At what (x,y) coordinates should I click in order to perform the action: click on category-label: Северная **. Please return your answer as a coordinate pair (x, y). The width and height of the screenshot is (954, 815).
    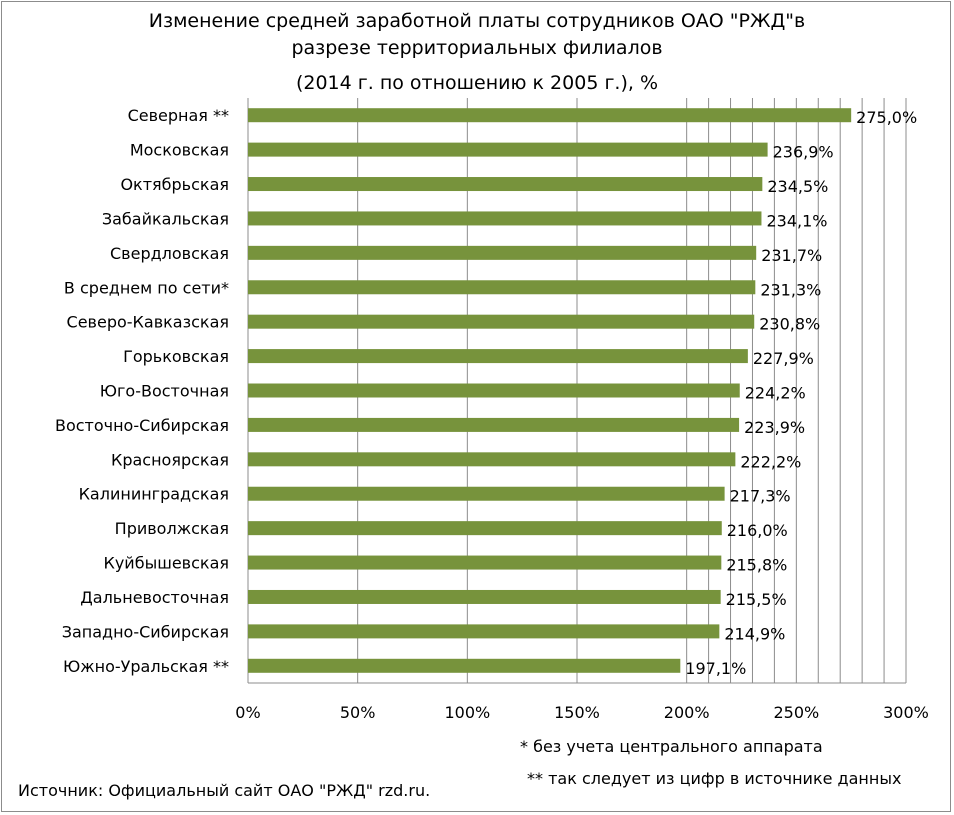
    Looking at the image, I should click on (178, 115).